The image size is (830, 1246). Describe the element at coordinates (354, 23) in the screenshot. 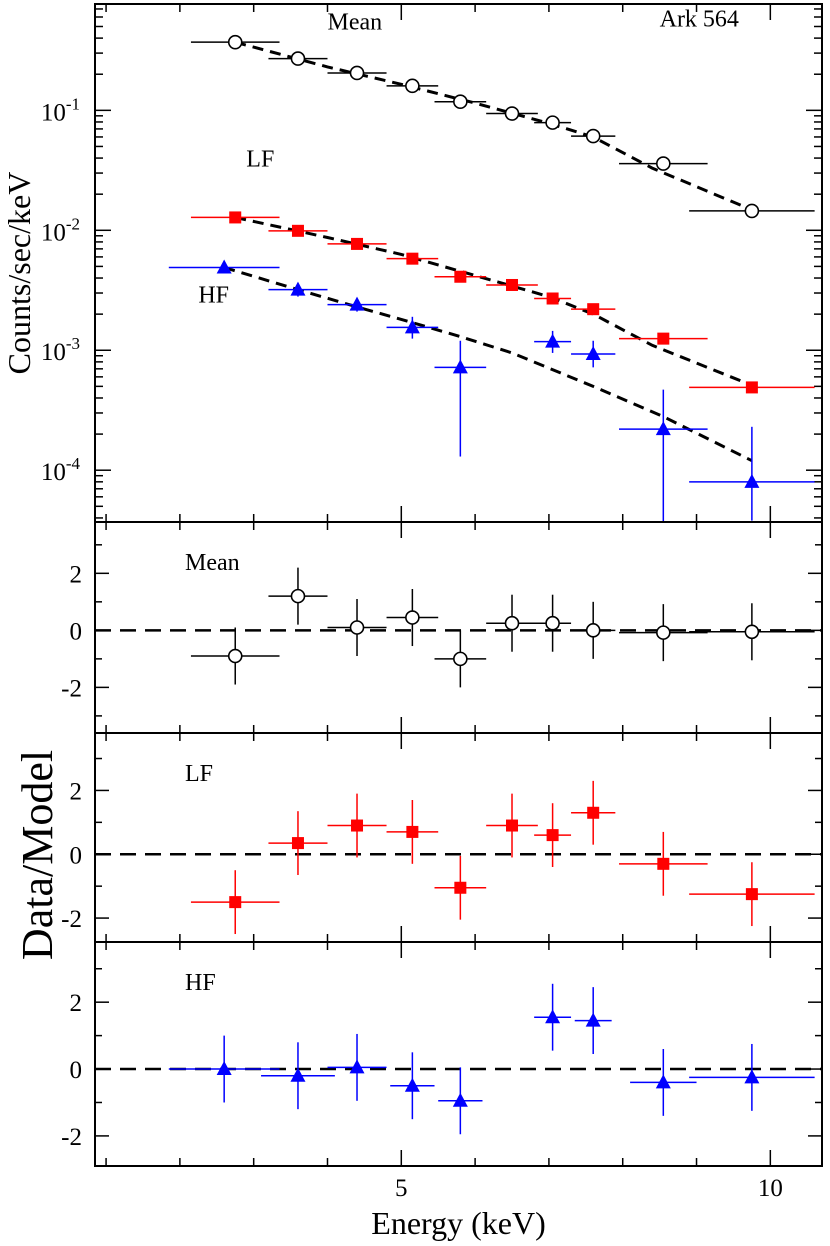

I see `annotation: Mean` at that location.